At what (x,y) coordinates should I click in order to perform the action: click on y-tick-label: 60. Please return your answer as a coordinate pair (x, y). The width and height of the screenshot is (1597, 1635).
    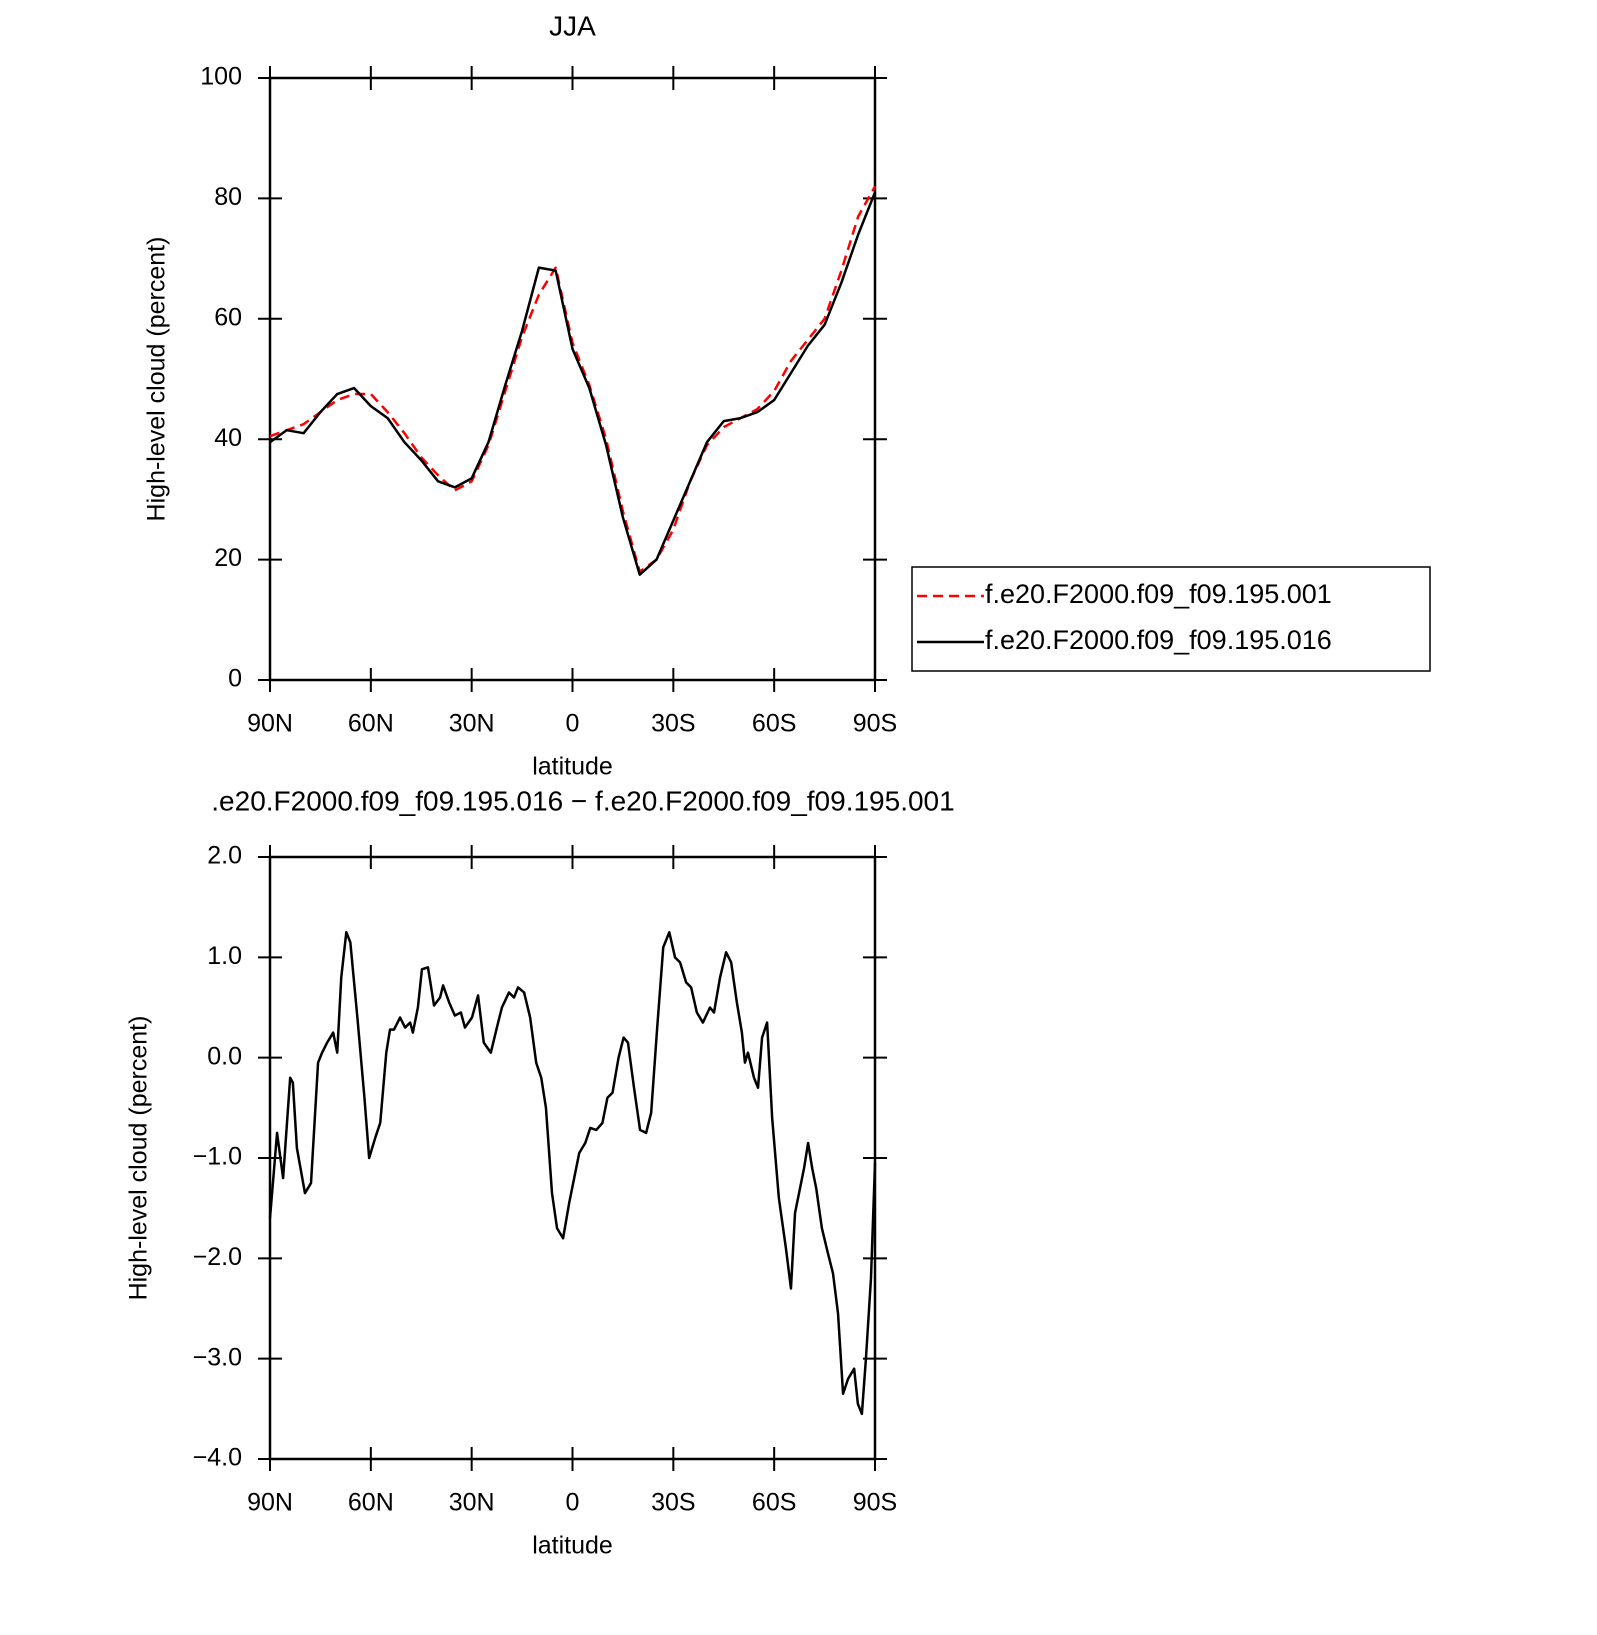
    Looking at the image, I should click on (228, 317).